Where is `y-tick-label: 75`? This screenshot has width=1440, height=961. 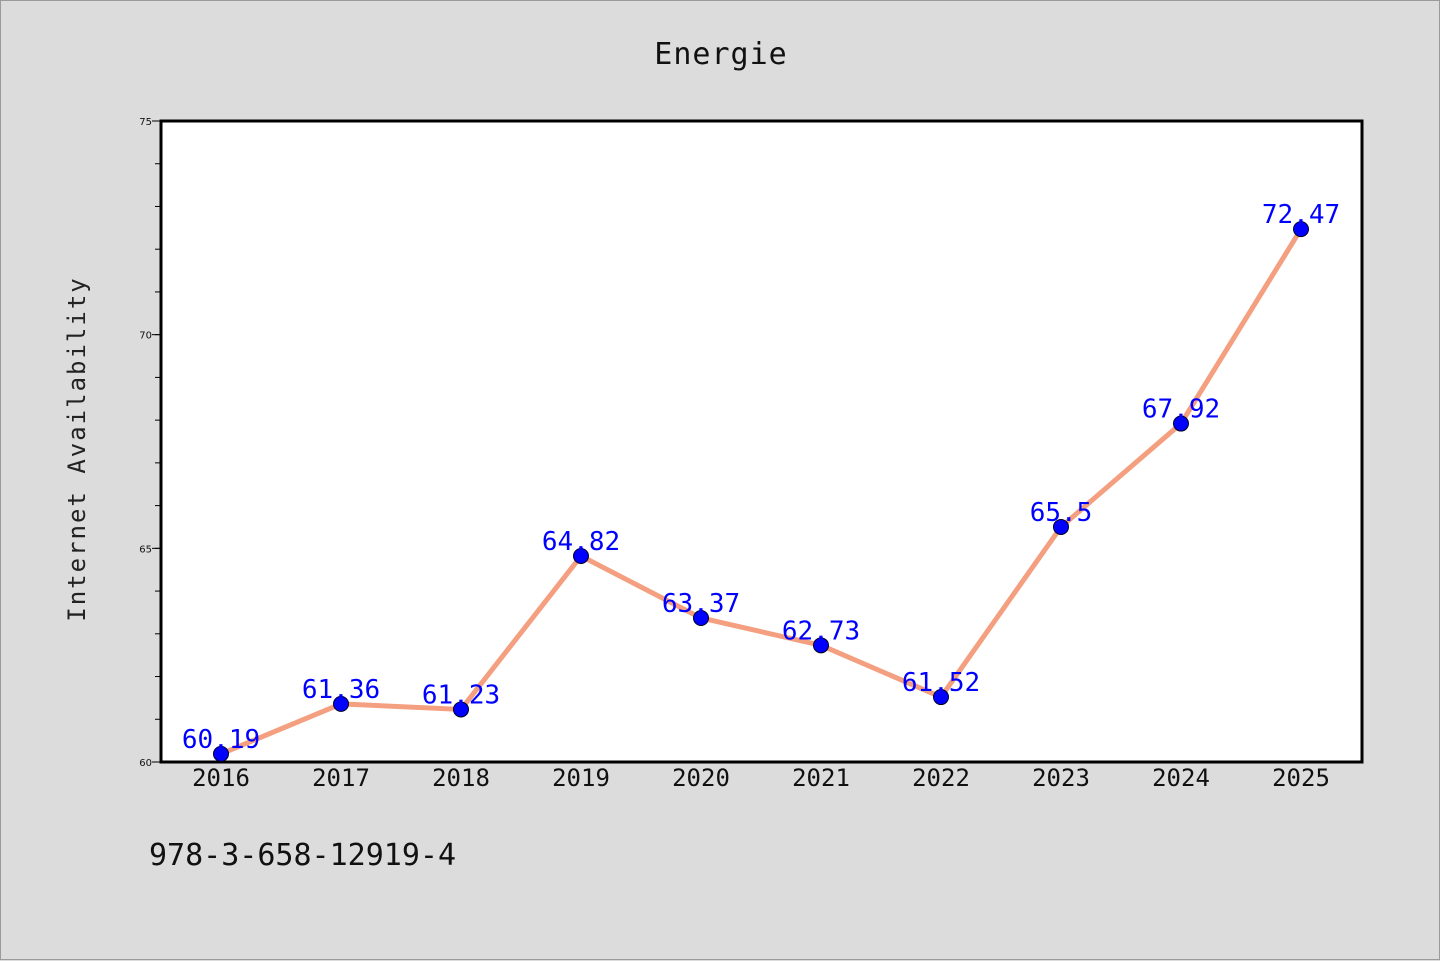
y-tick-label: 75 is located at coordinates (145, 122).